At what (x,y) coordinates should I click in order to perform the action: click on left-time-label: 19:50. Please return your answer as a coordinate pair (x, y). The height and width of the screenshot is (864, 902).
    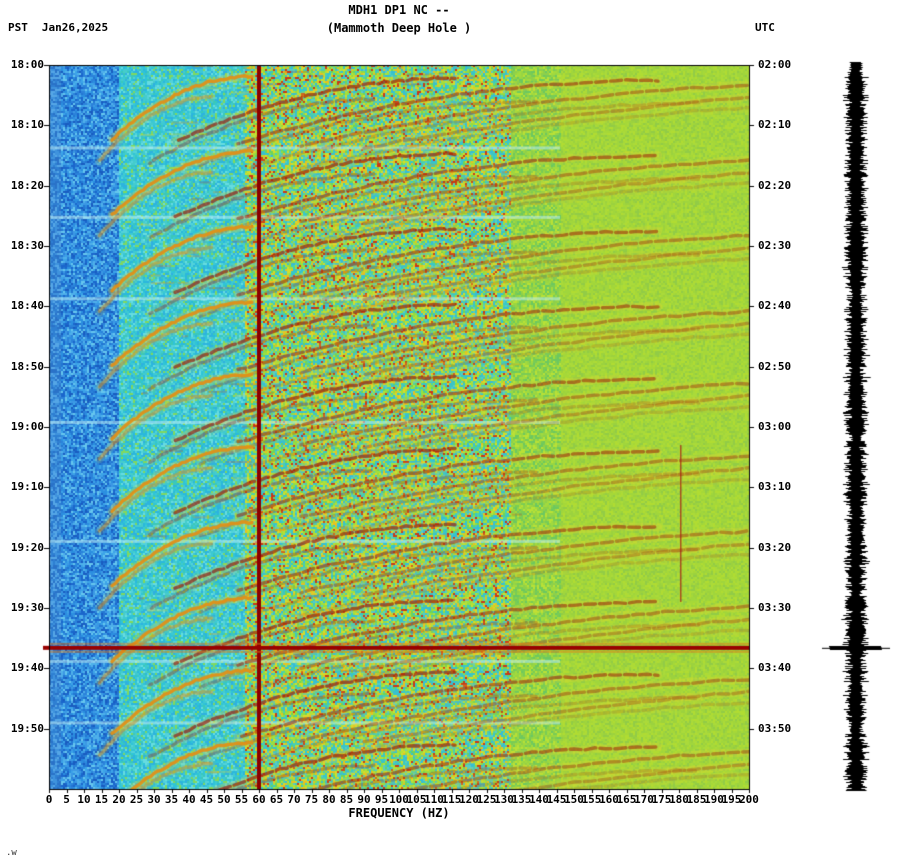
    Looking at the image, I should click on (27, 728).